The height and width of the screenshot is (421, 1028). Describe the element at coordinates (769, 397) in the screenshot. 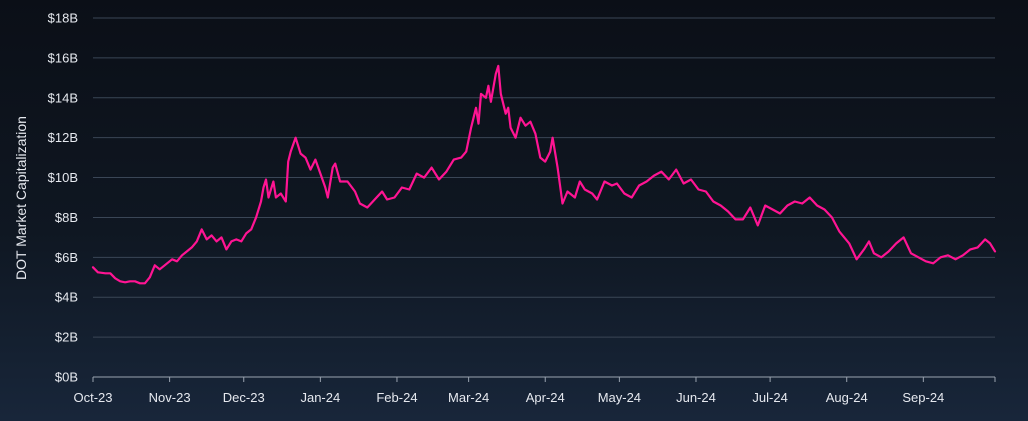

I see `x-tick-label: Jul-24` at that location.